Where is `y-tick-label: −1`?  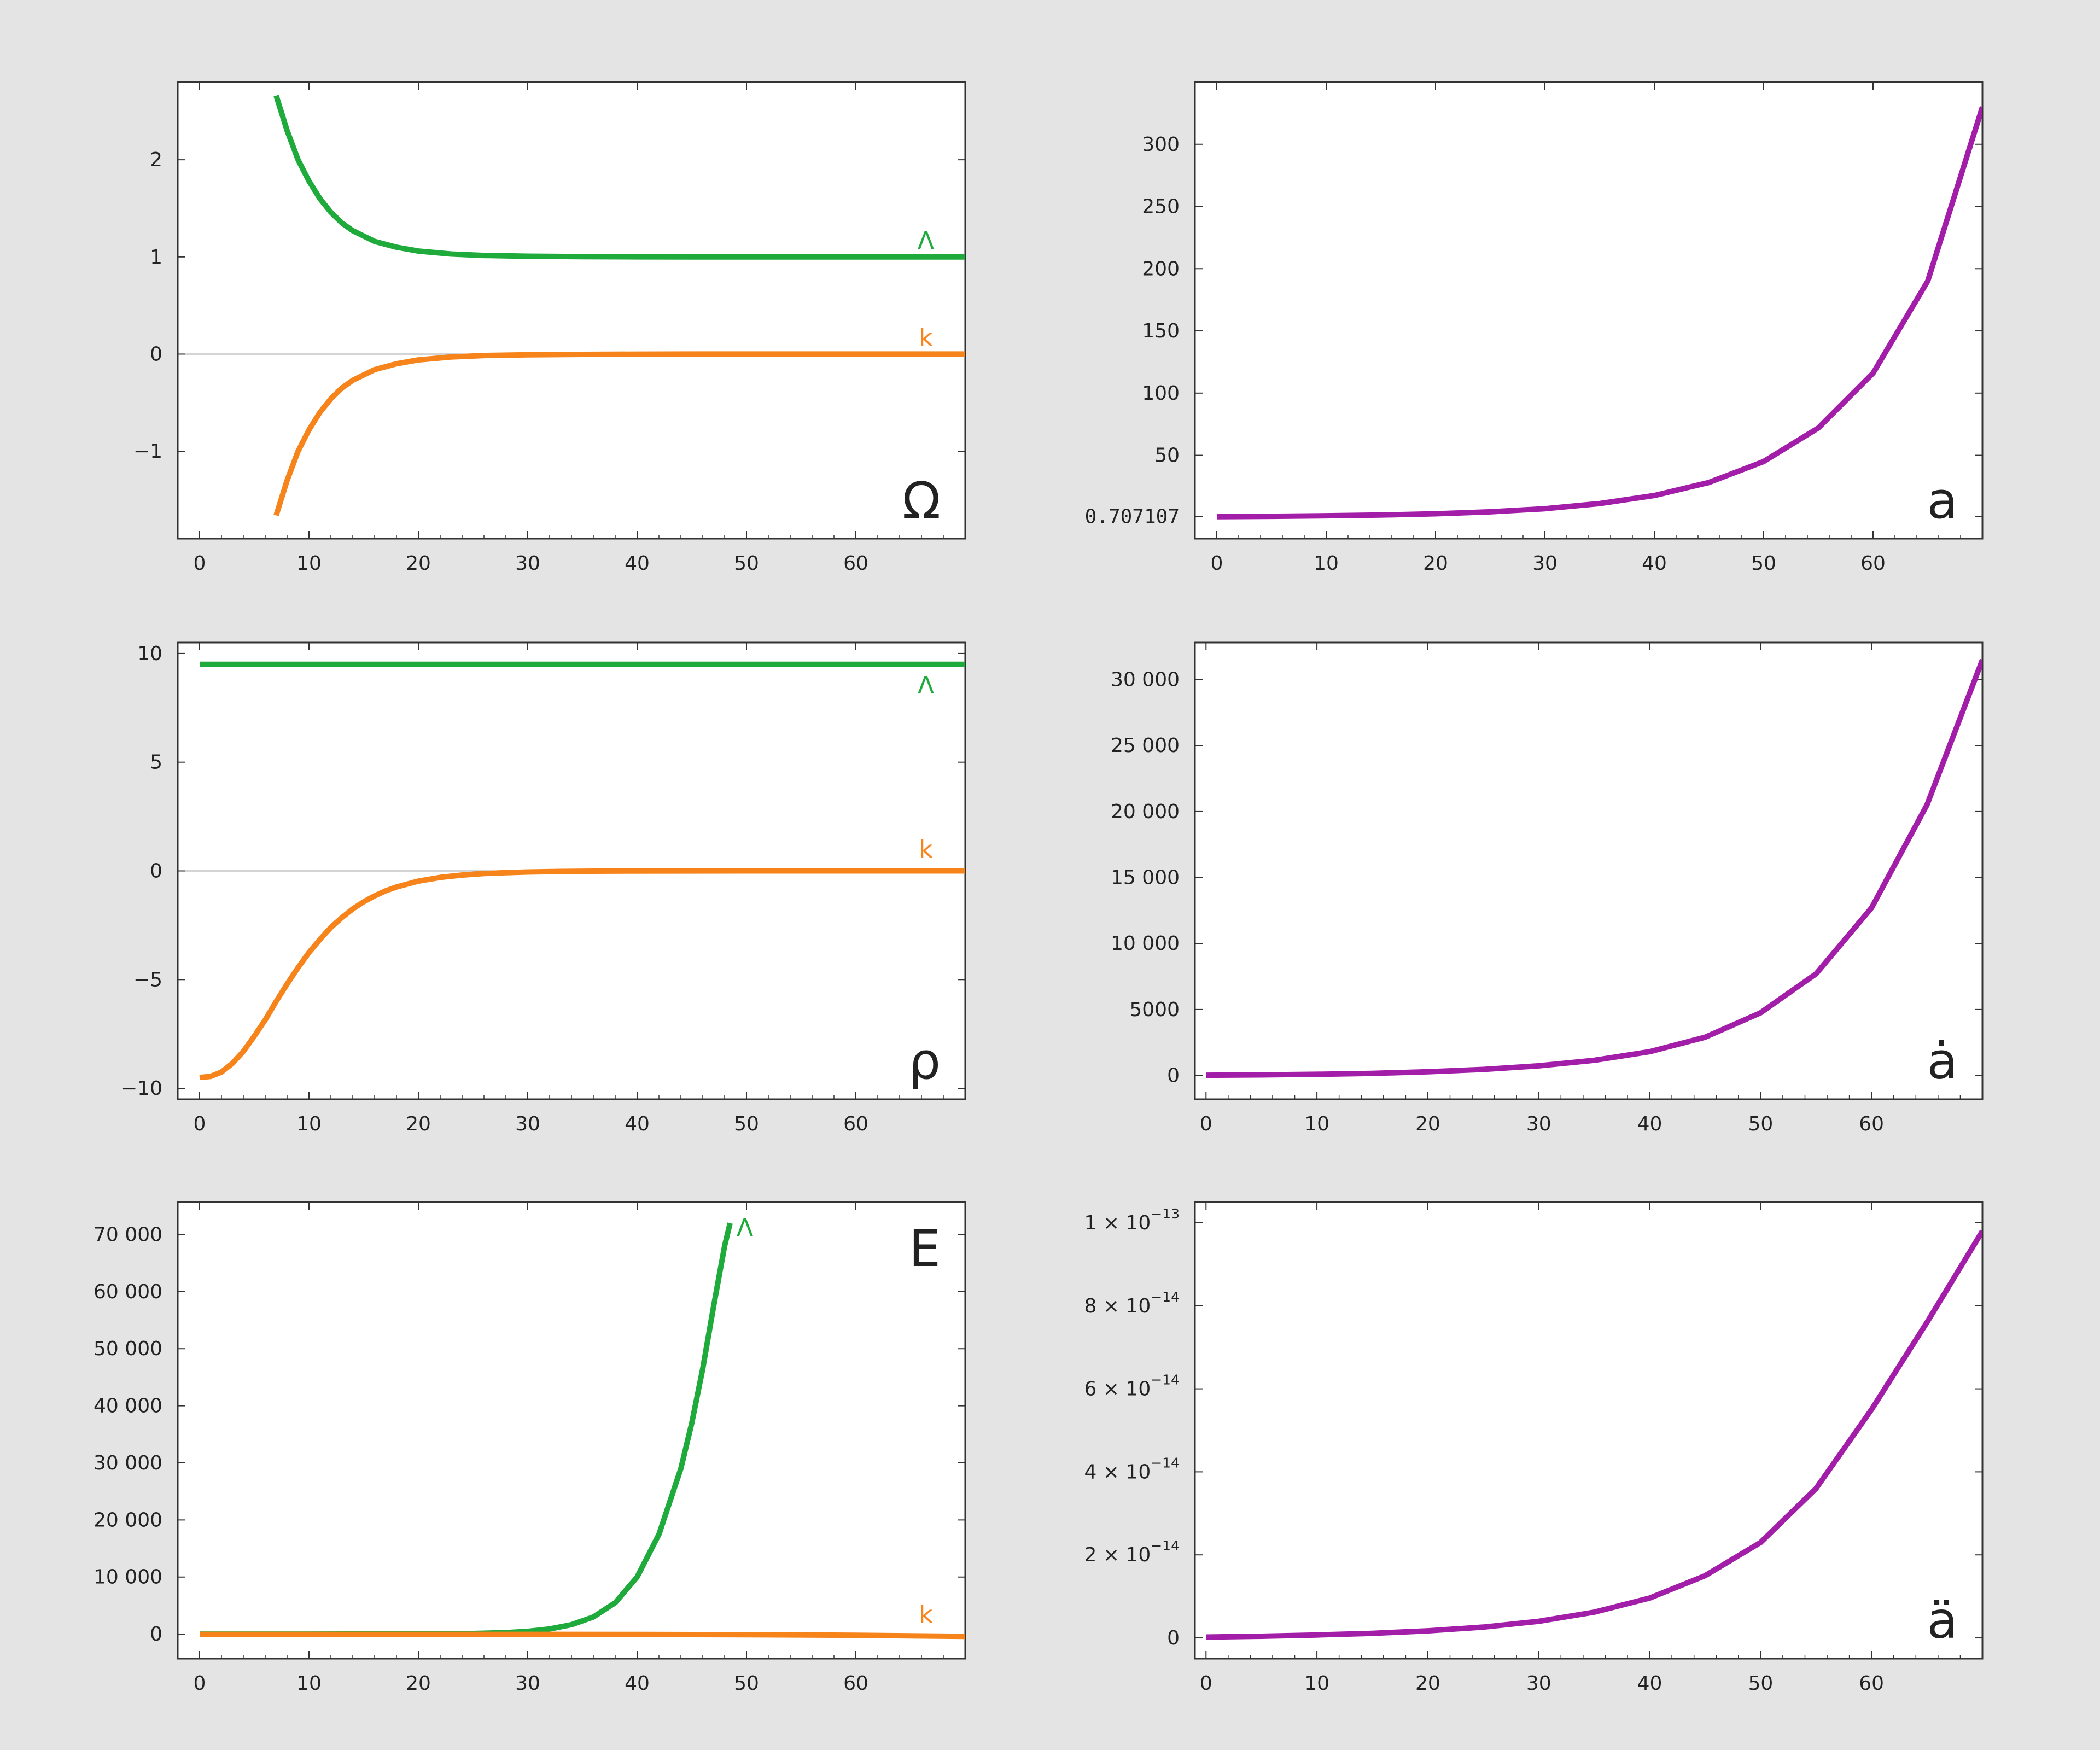 y-tick-label: −1 is located at coordinates (147, 451).